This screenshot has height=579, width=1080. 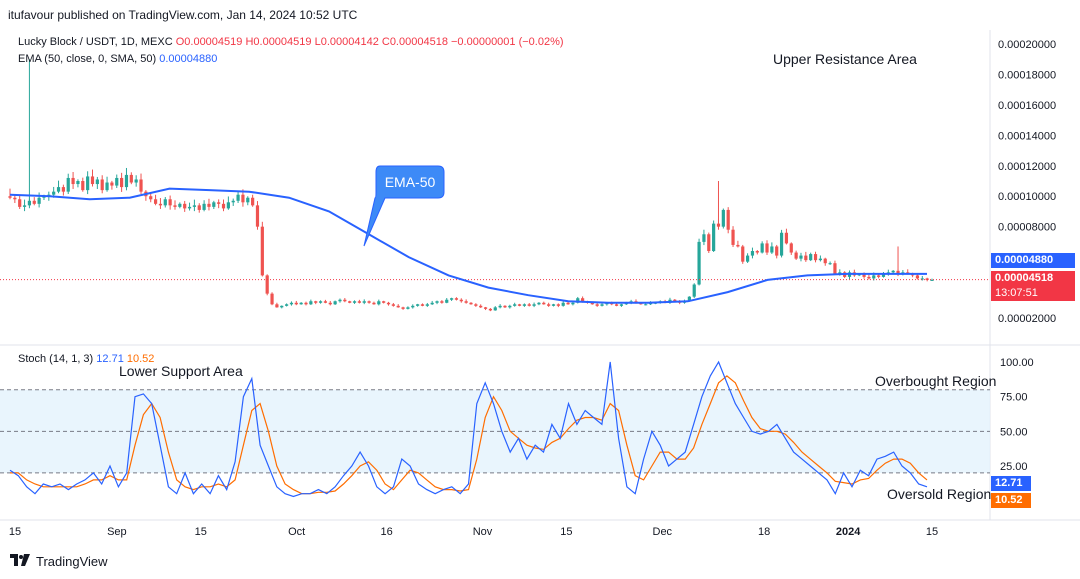 I want to click on ema-label: EMA (50, close, 0, SMA, 50), so click(x=87, y=59).